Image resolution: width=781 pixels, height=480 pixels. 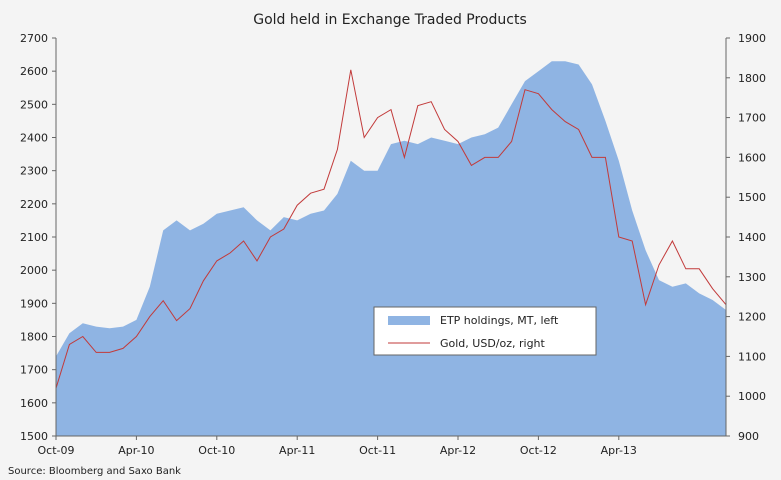 What do you see at coordinates (752, 237) in the screenshot?
I see `right-axis-tick-label: 1400` at bounding box center [752, 237].